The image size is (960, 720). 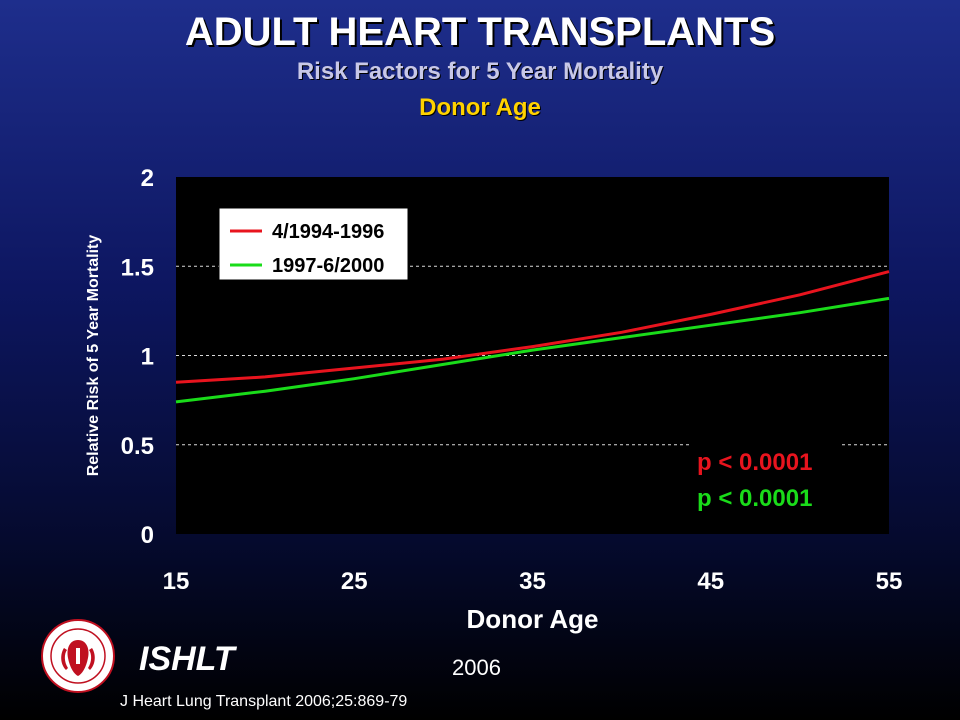 What do you see at coordinates (480, 107) in the screenshot?
I see `page-subtitle-secondary: Donor Age` at bounding box center [480, 107].